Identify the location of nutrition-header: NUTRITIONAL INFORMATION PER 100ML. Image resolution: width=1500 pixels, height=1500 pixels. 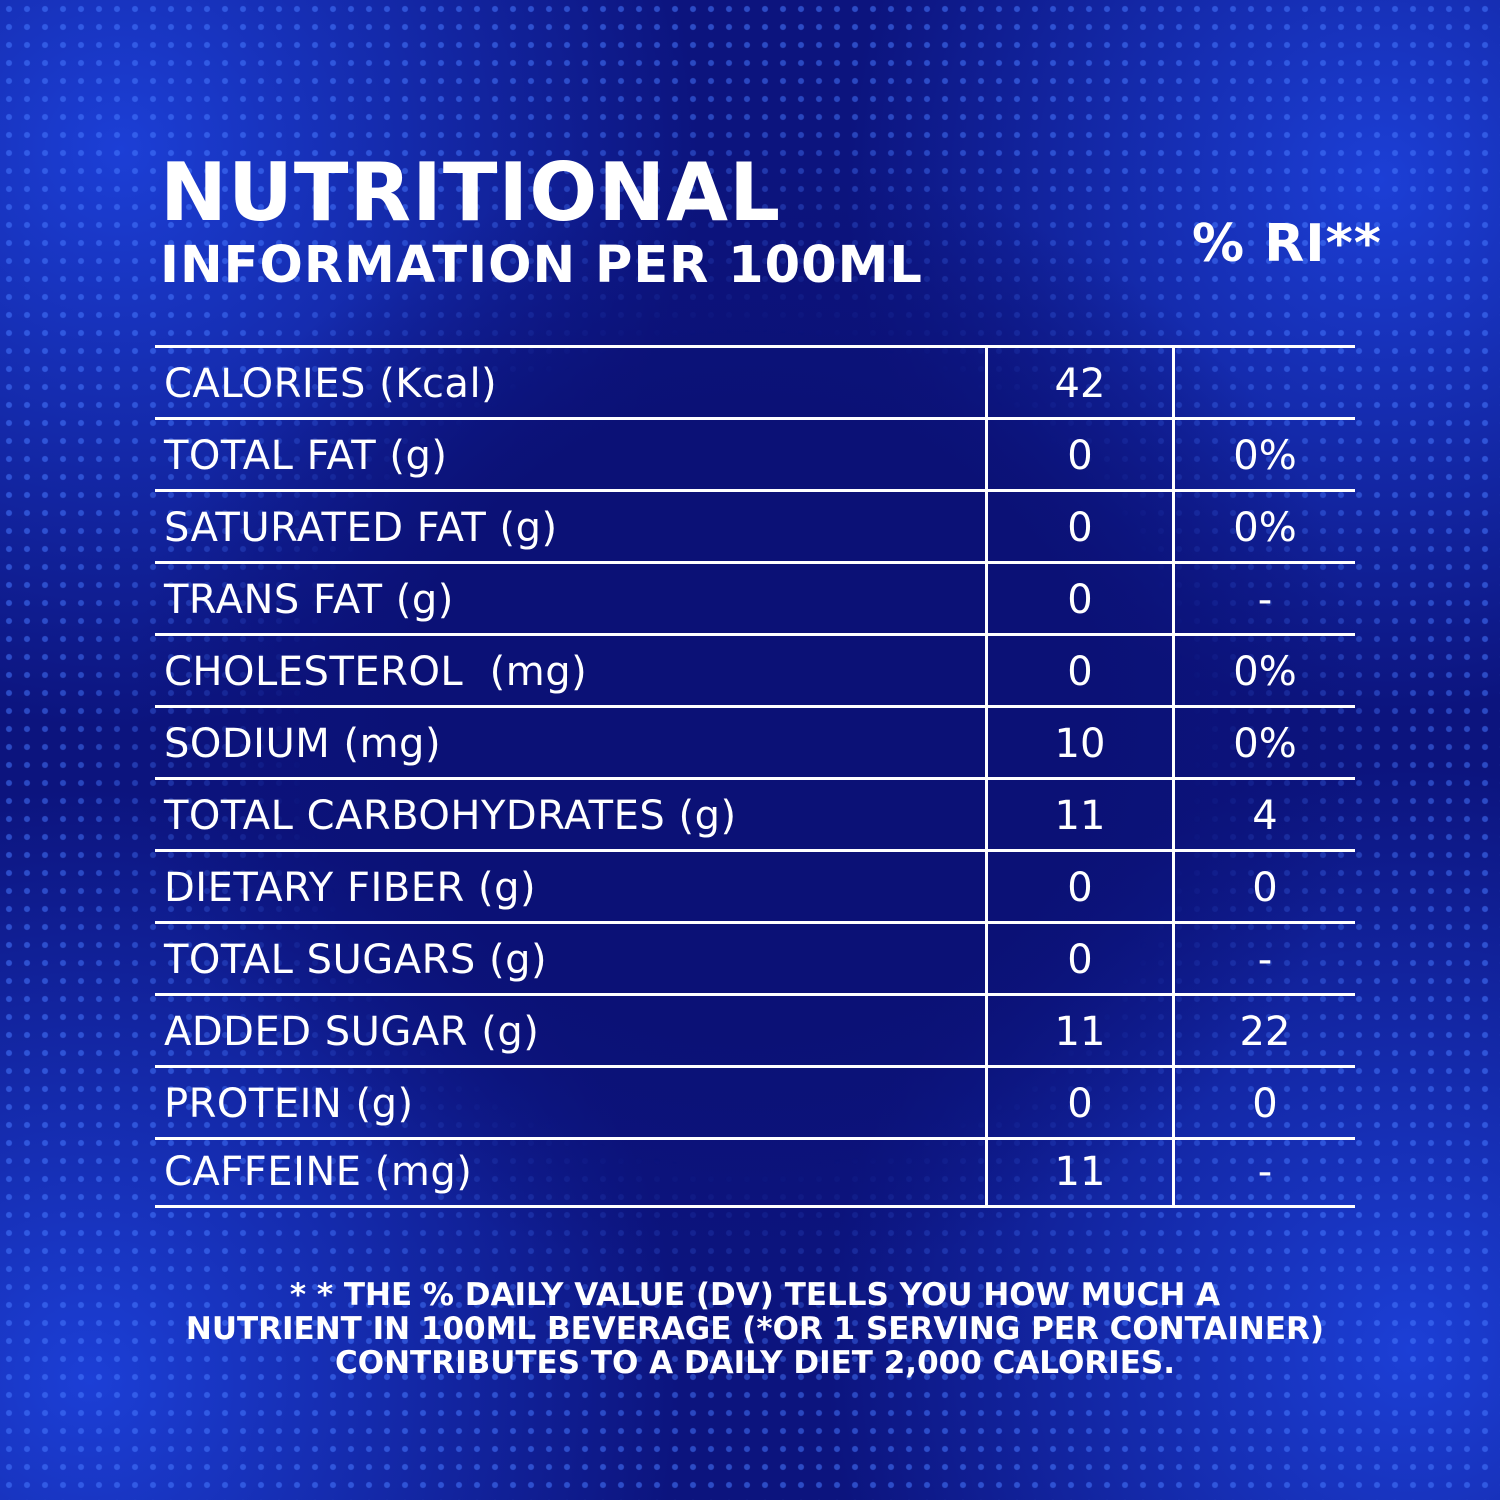
(541, 223).